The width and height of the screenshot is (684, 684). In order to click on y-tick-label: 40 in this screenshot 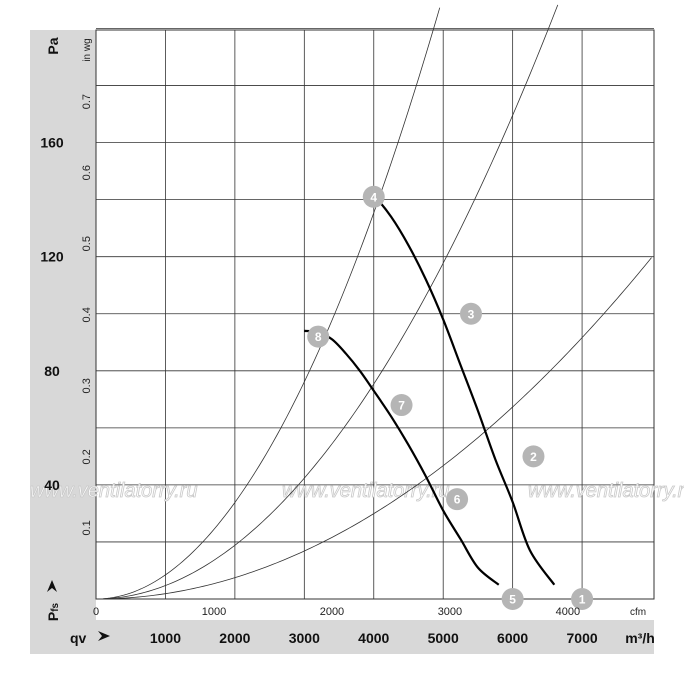, I will do `click(52, 485)`.